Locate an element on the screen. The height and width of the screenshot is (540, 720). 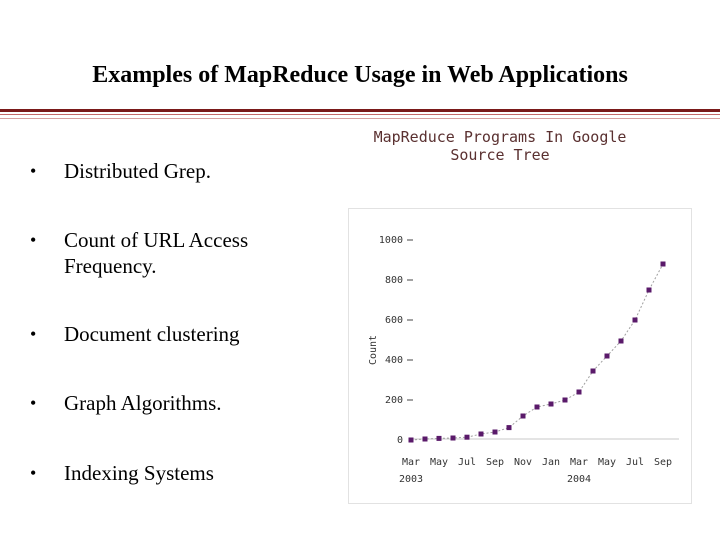
title-rule-thin is located at coordinates (360, 118).